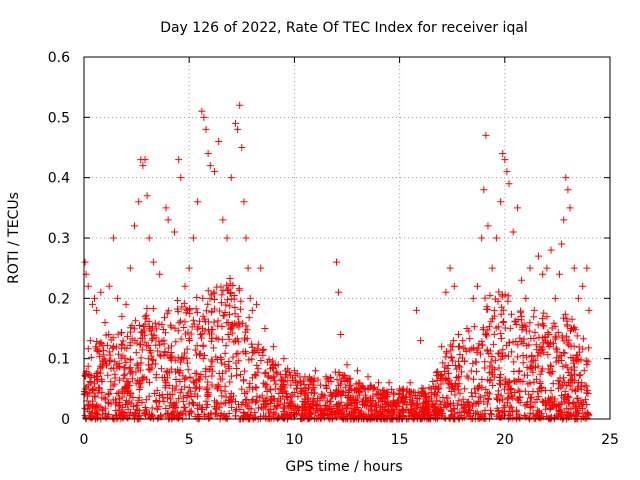 The width and height of the screenshot is (640, 480). What do you see at coordinates (59, 179) in the screenshot?
I see `y-tick-label: 0.4` at bounding box center [59, 179].